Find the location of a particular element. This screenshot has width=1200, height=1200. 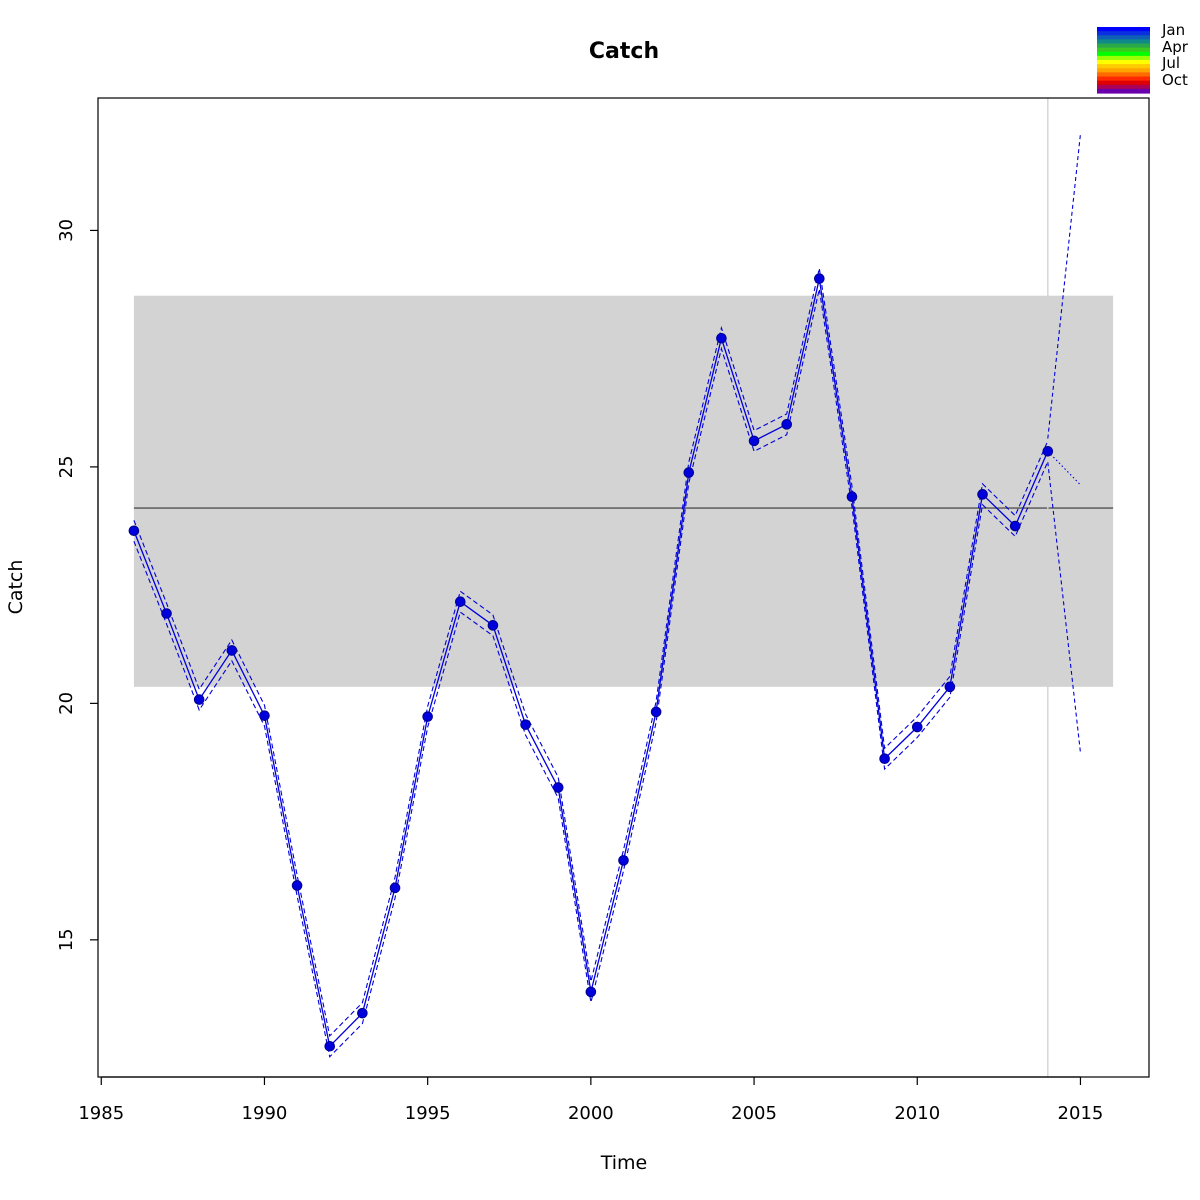

y-tick-label: 25 is located at coordinates (66, 466).